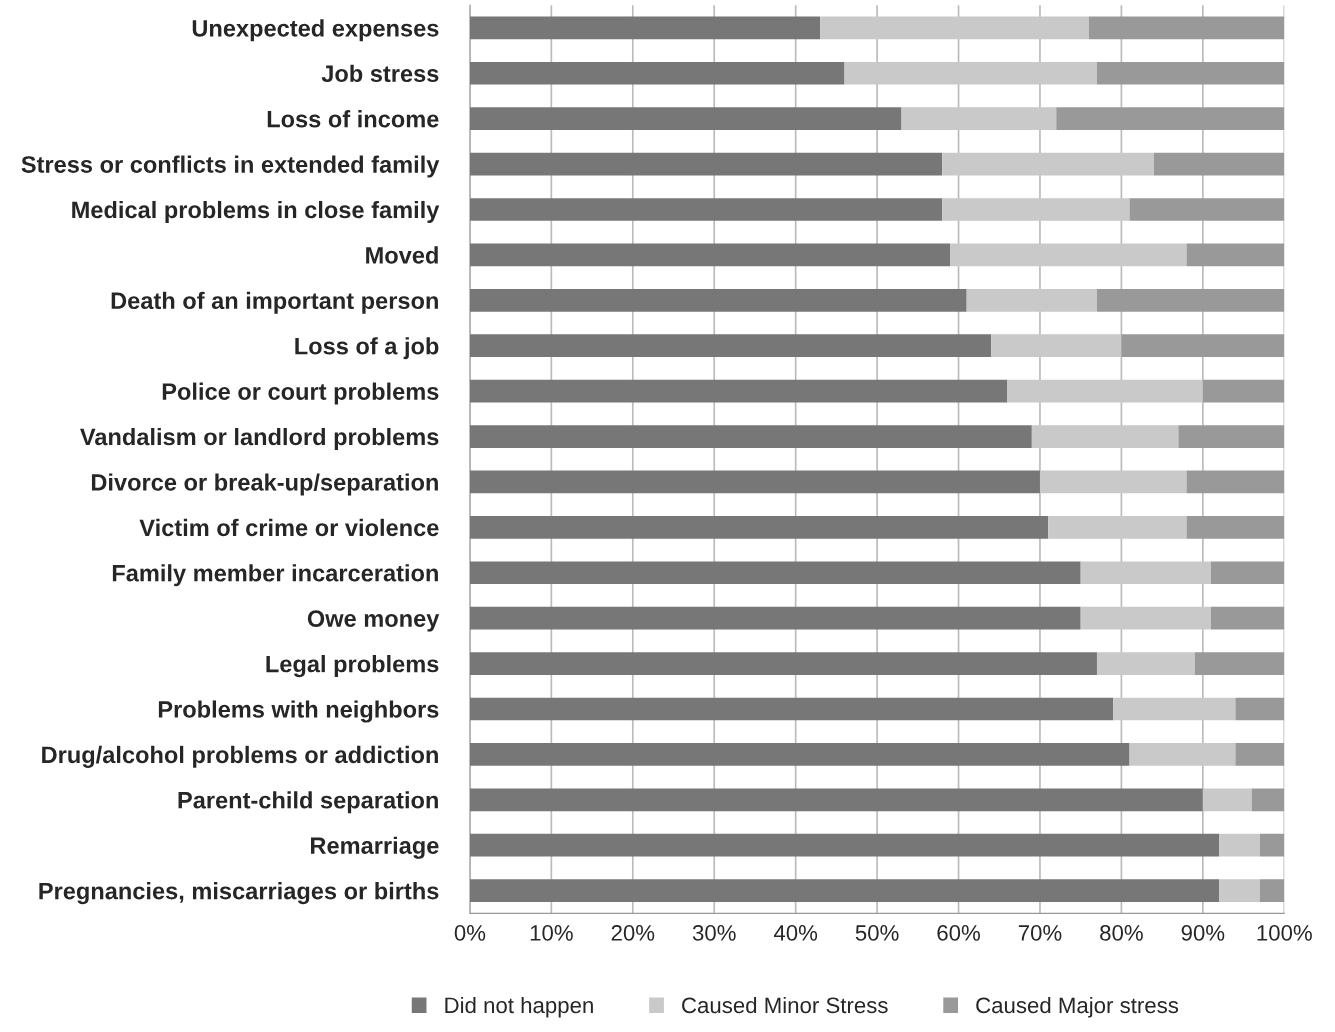 The height and width of the screenshot is (1032, 1335). Describe the element at coordinates (239, 893) in the screenshot. I see `y-tick-label: Pregnancies, miscarriages or births` at that location.